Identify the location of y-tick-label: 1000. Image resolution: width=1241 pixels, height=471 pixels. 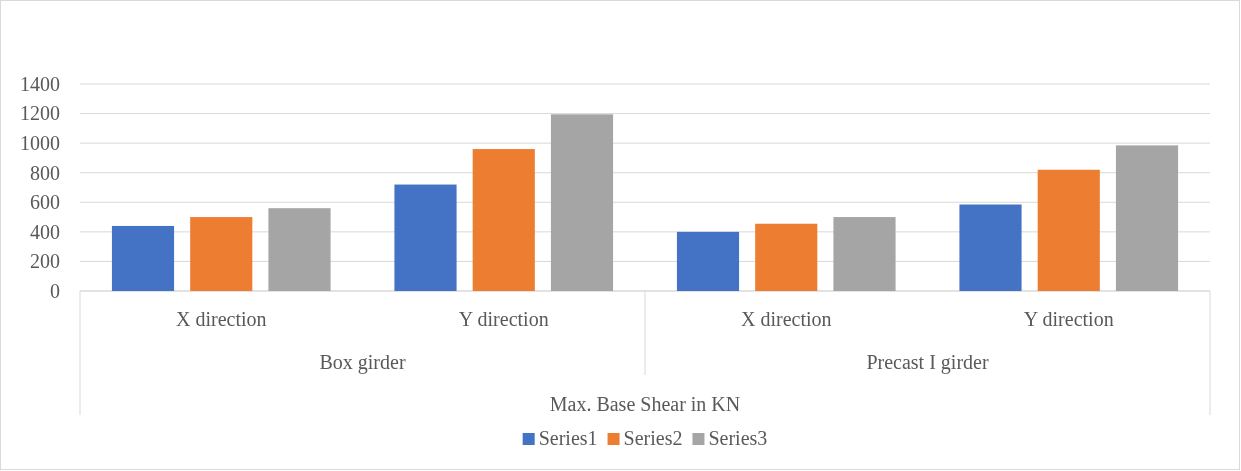
(40, 143).